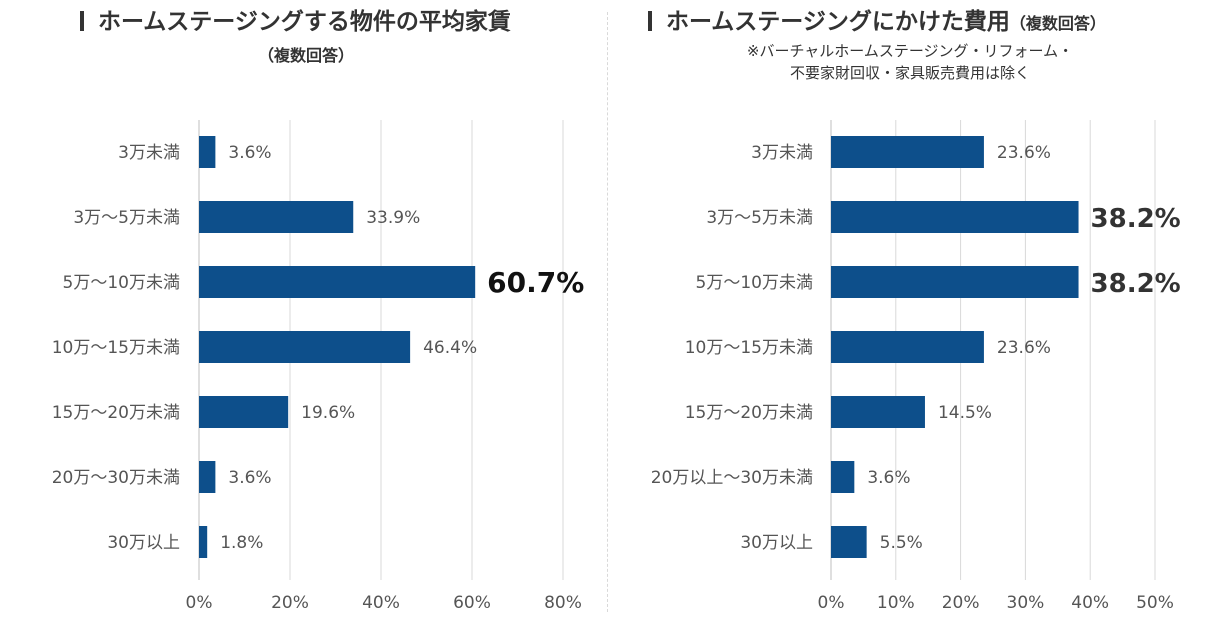  I want to click on x-tick-label: 50%, so click(1155, 603).